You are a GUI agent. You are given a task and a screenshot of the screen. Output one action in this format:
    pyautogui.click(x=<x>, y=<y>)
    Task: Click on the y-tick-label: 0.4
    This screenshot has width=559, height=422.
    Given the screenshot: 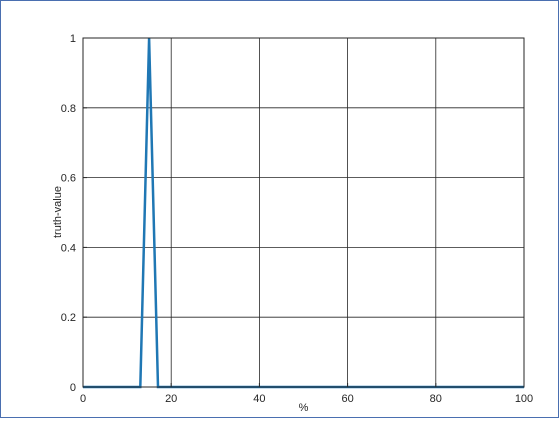 What is the action you would take?
    pyautogui.click(x=68, y=248)
    